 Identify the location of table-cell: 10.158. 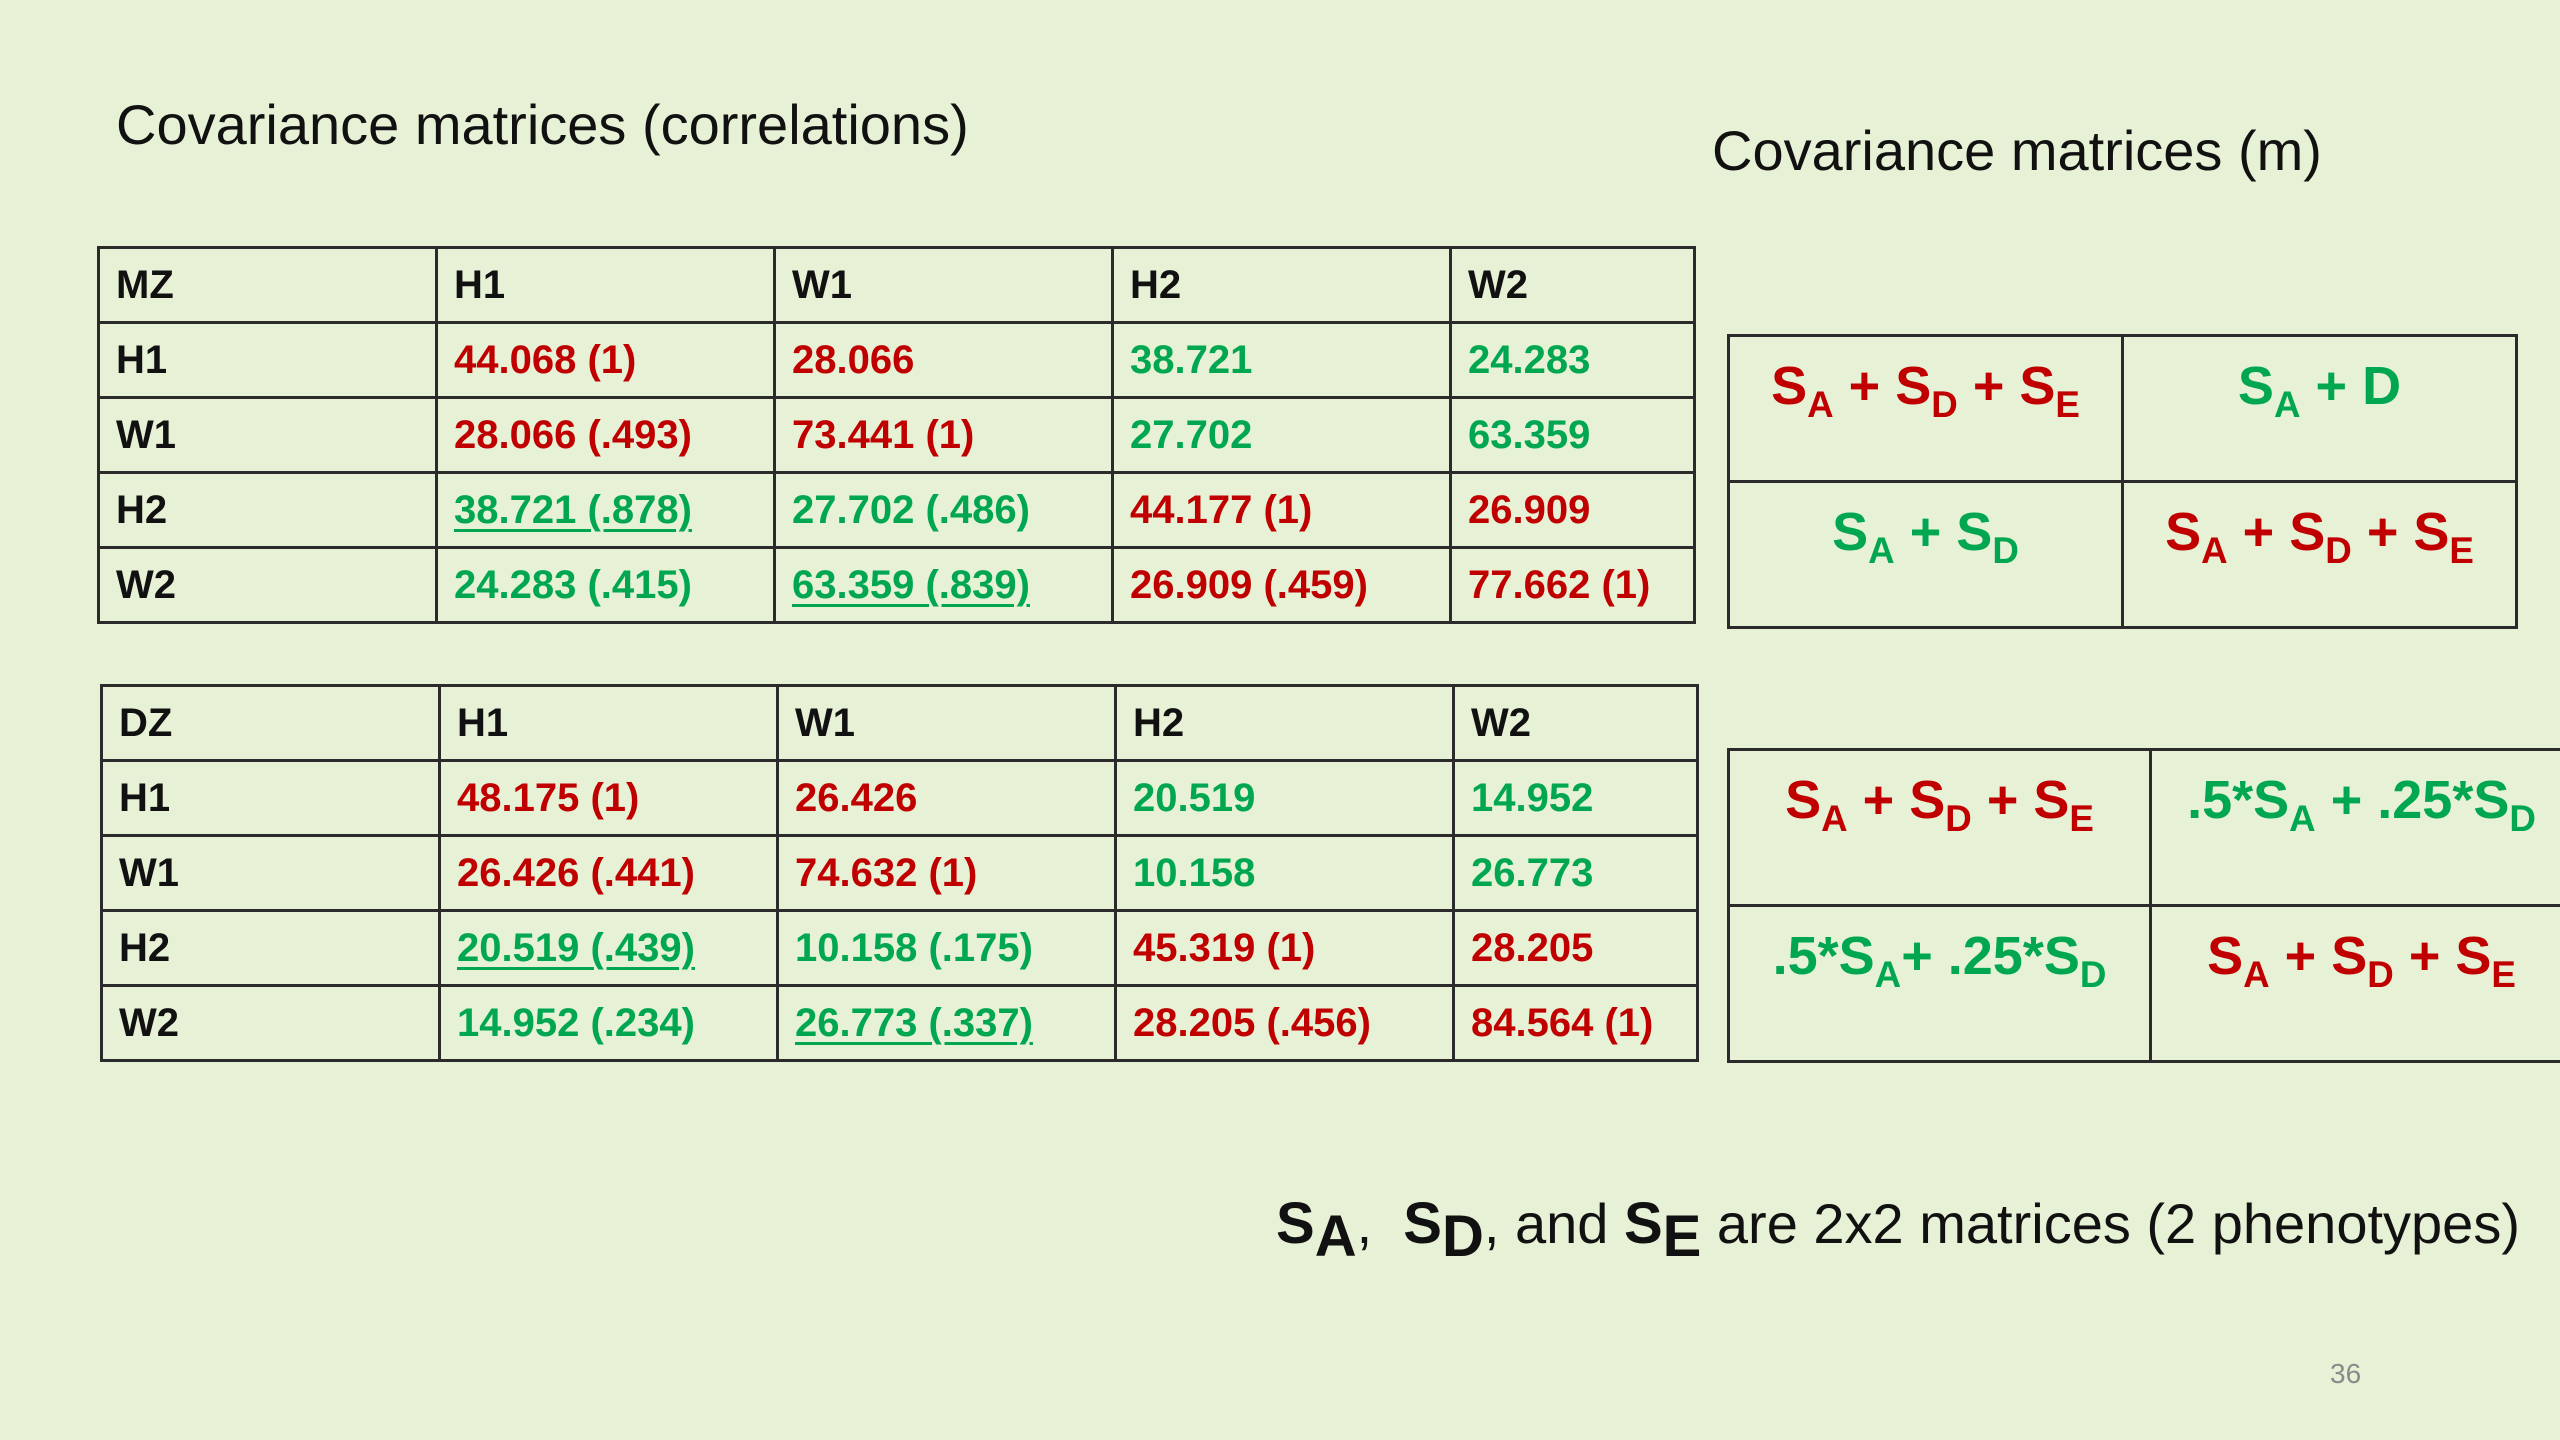
(1284, 873).